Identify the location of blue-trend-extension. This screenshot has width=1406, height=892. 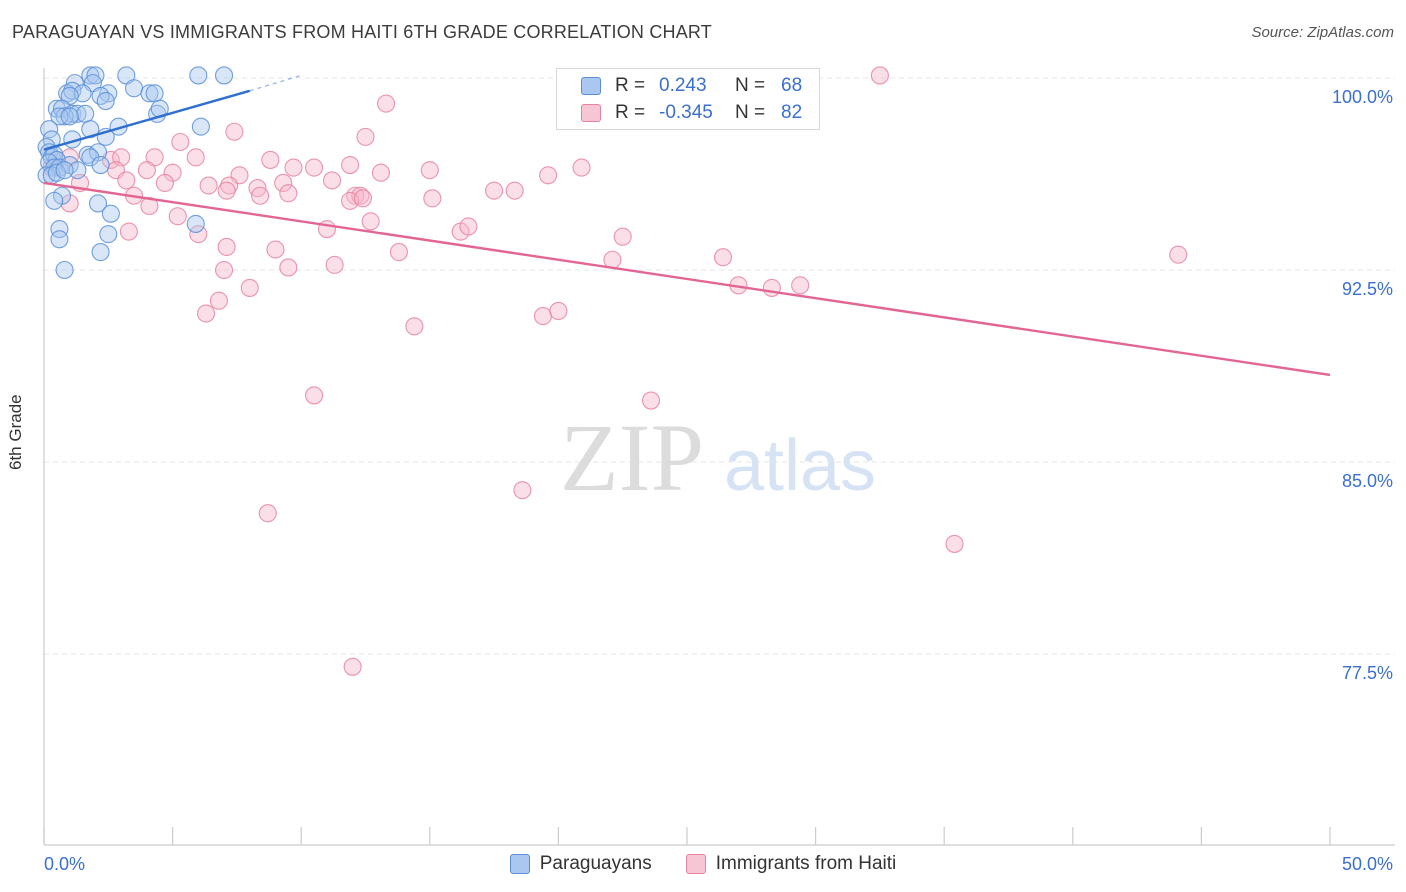
(275, 83).